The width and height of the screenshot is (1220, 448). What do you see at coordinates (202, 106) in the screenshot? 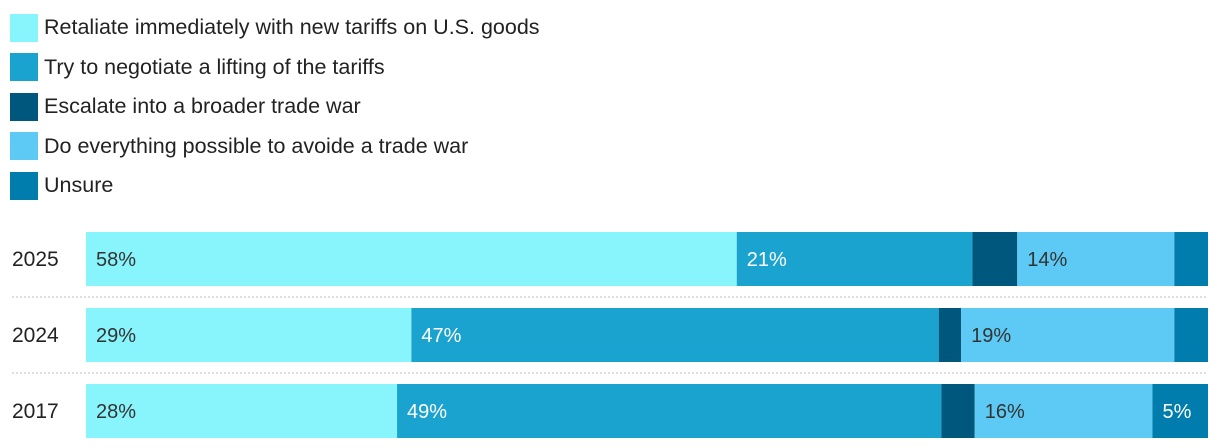
I see `legend-label: Escalate into a broader trade war` at bounding box center [202, 106].